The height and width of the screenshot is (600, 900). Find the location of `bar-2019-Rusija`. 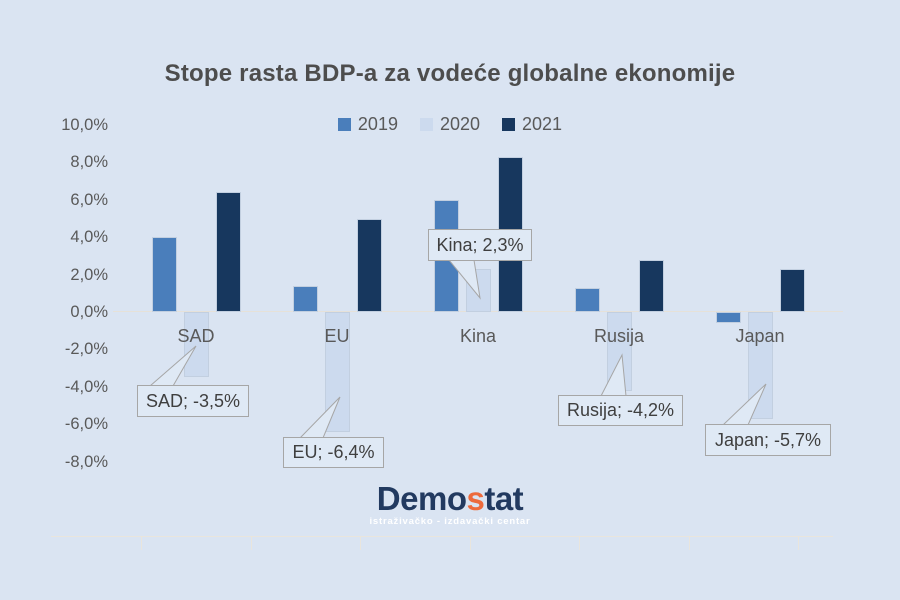

bar-2019-Rusija is located at coordinates (587, 299).